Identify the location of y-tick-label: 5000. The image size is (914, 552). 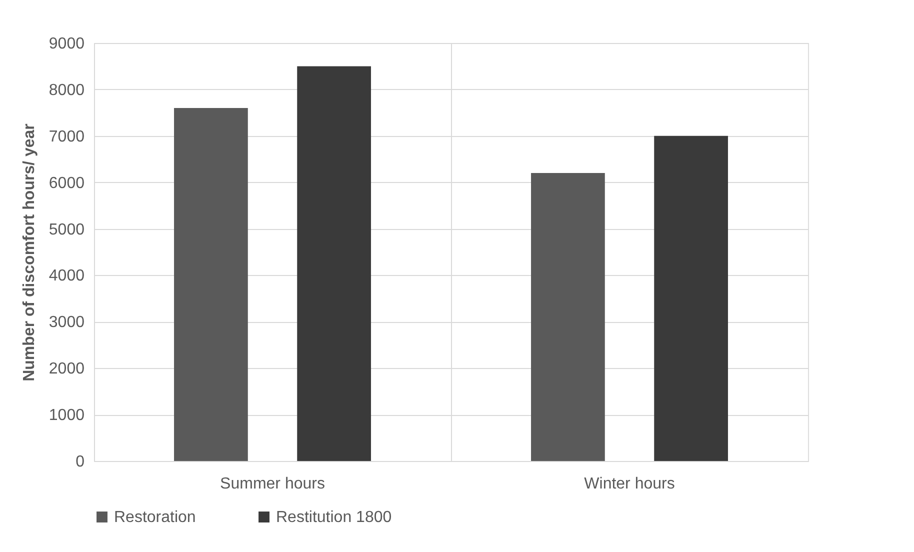
(66, 229).